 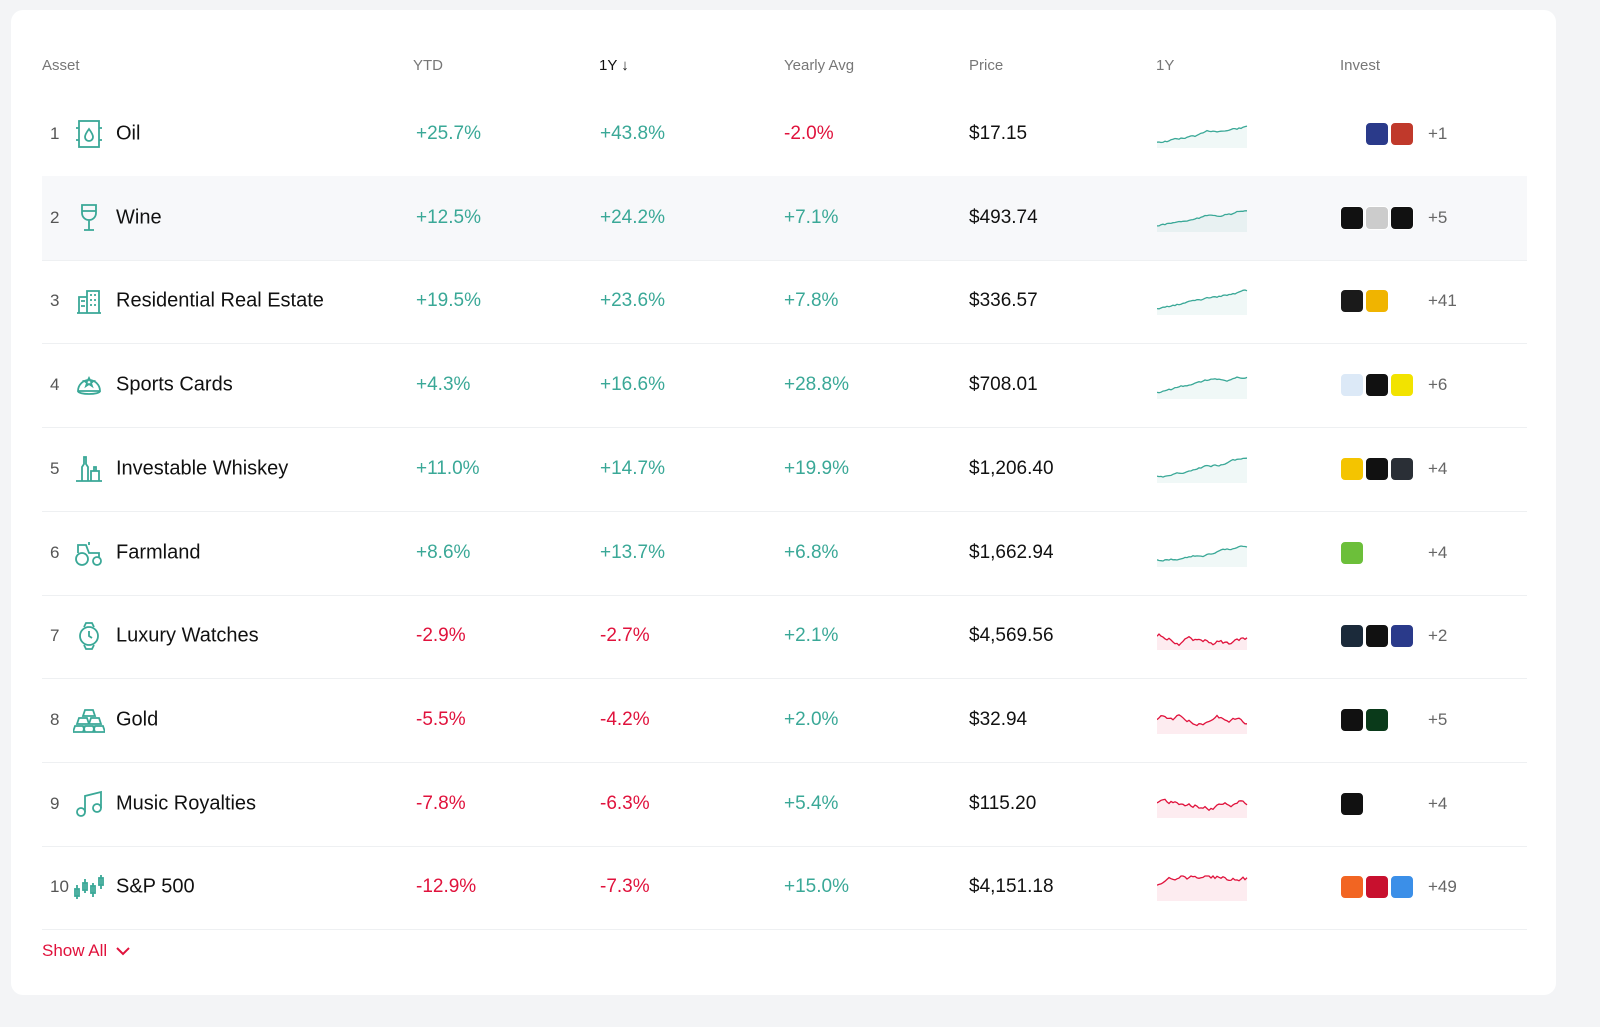 What do you see at coordinates (187, 635) in the screenshot?
I see `asset-name: Luxury Watches` at bounding box center [187, 635].